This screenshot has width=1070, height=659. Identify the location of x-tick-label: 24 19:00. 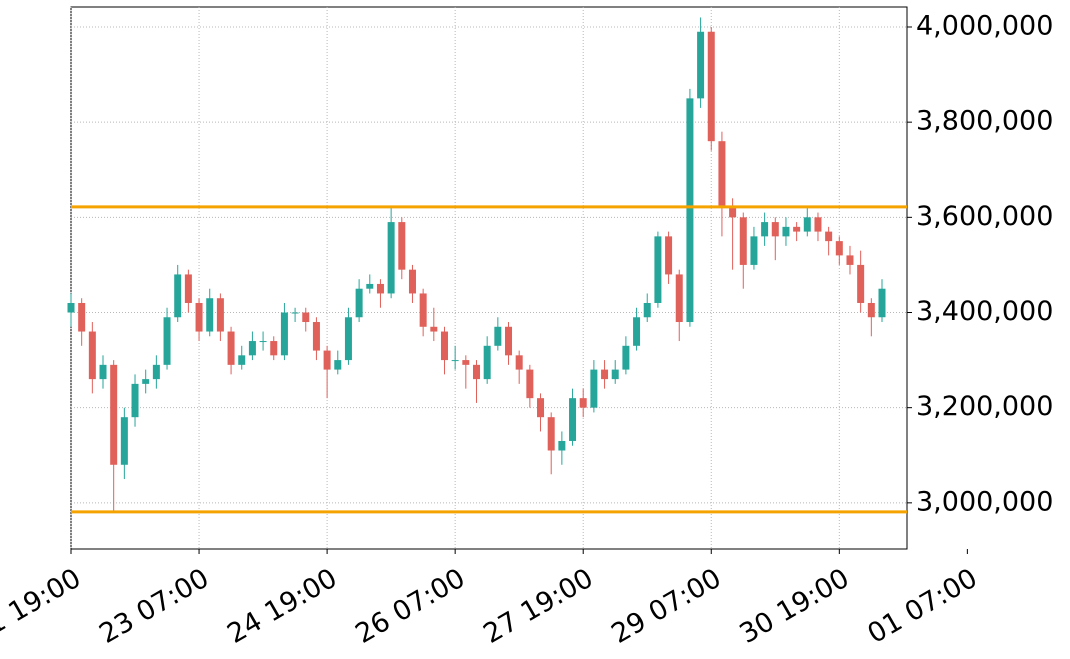
(282, 606).